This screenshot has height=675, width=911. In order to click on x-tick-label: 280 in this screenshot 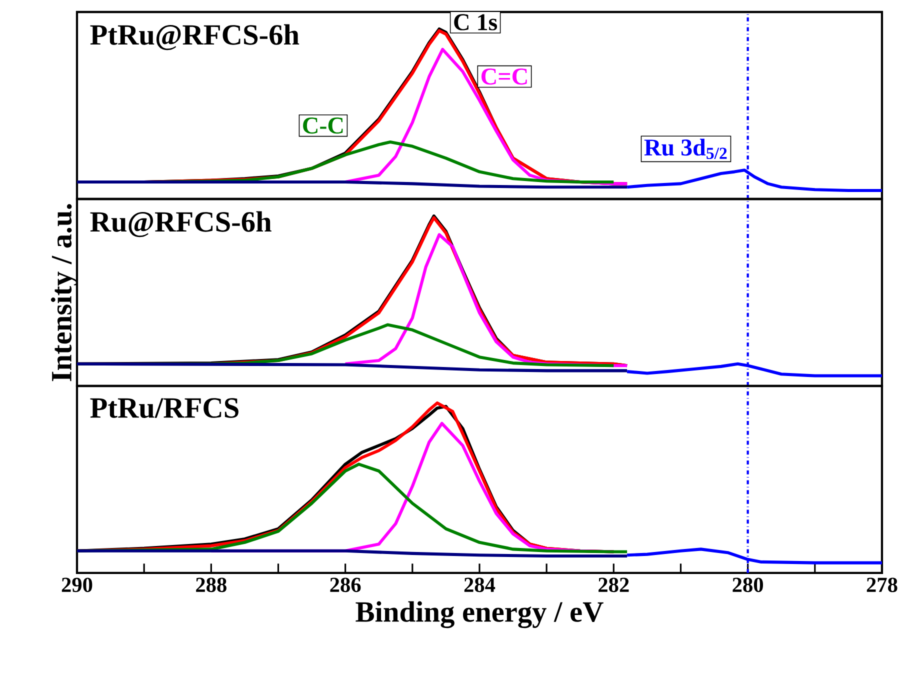, I will do `click(748, 585)`.